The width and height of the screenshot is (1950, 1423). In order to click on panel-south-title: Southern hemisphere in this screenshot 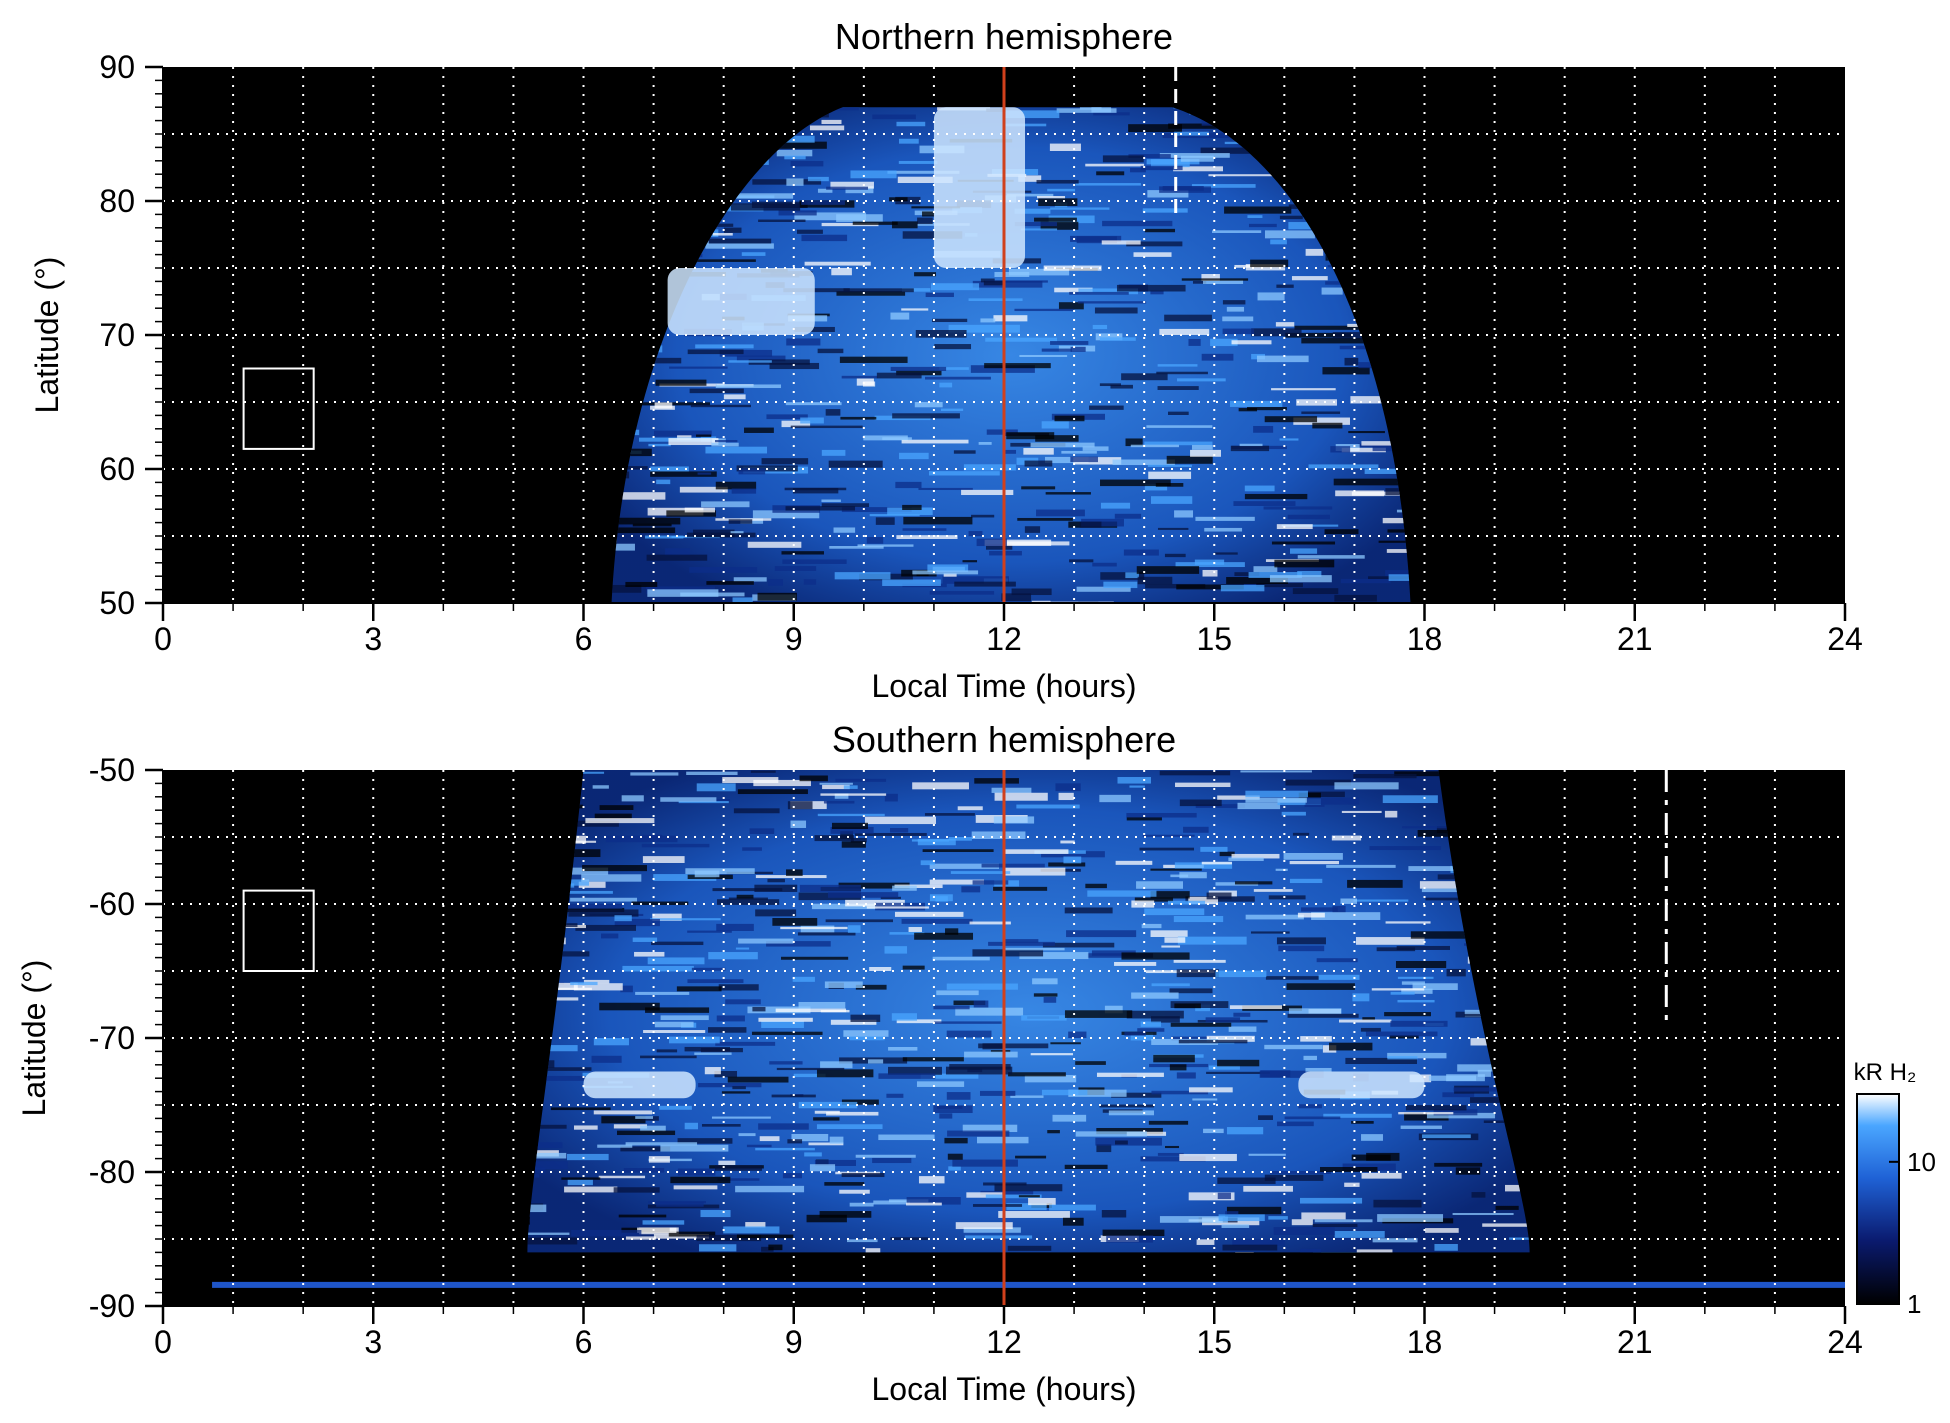, I will do `click(1004, 739)`.